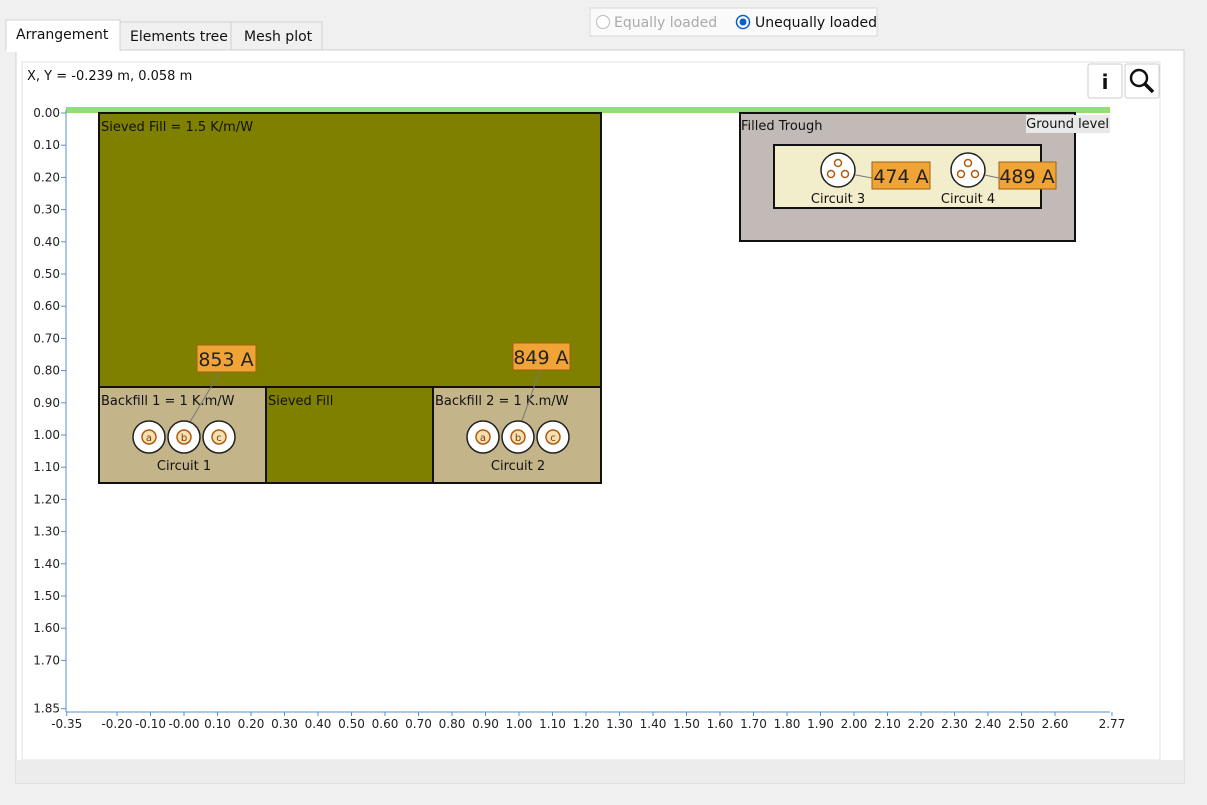 Image resolution: width=1207 pixels, height=805 pixels. Describe the element at coordinates (179, 37) in the screenshot. I see `tab-label: Elements tree` at that location.